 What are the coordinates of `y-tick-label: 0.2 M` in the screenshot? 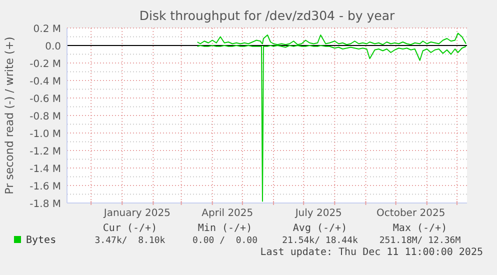 It's located at (47, 29).